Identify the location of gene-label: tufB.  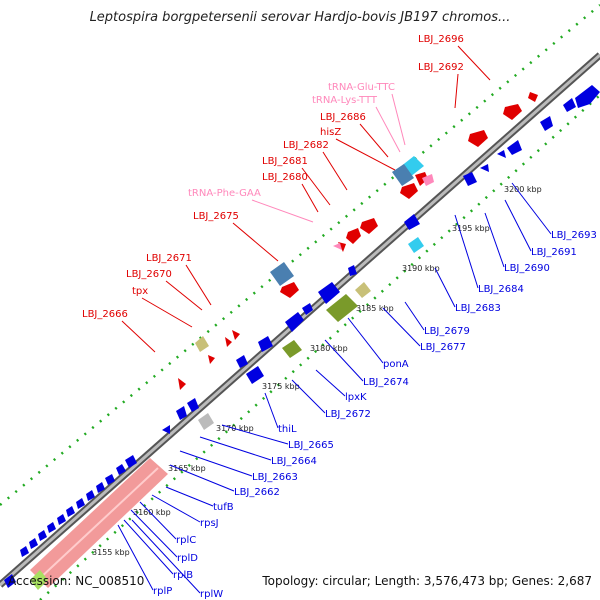
(223, 507).